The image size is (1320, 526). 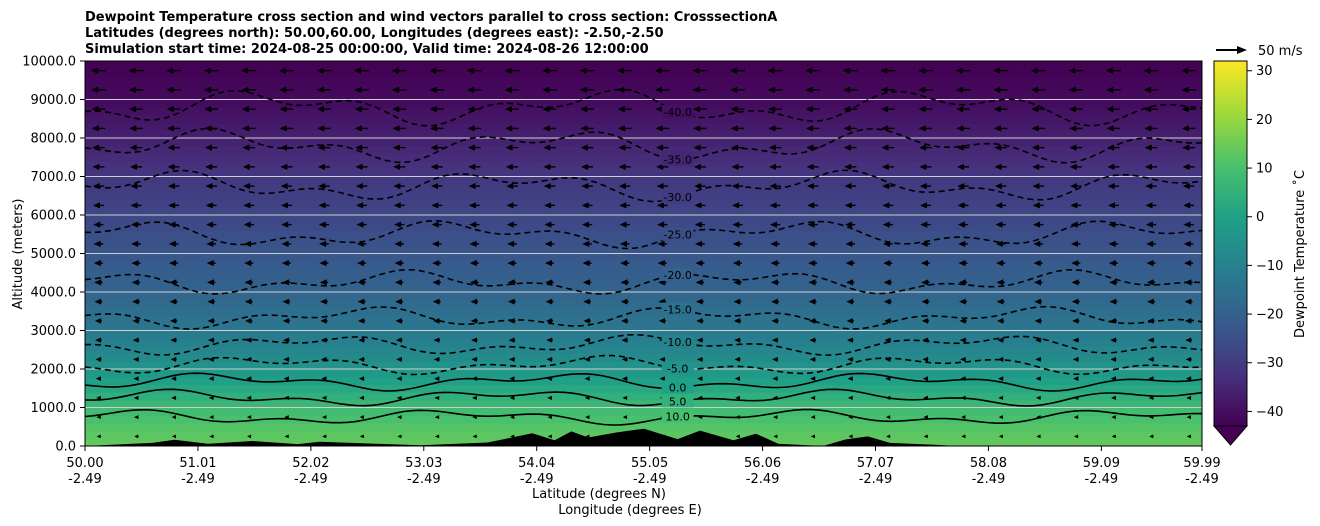 I want to click on y-tick-label: 9000.0, so click(x=54, y=100).